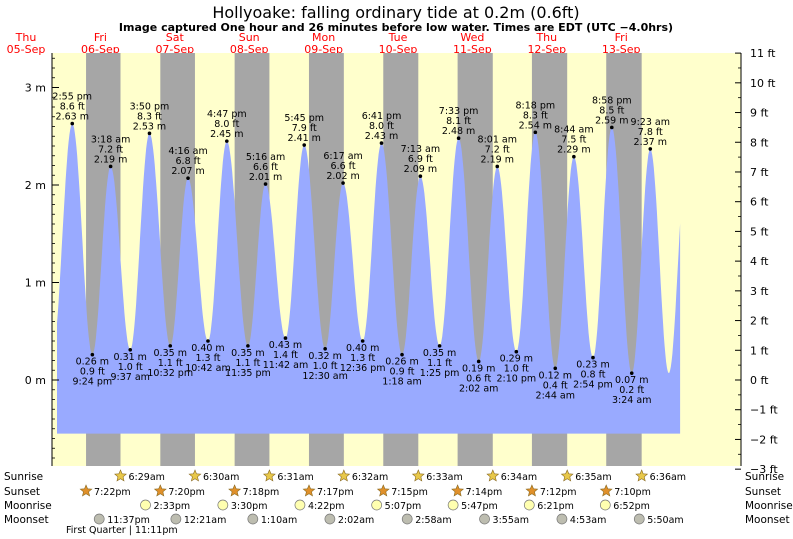 This screenshot has height=539, width=793. I want to click on high-tide-m: 2.45 m, so click(226, 134).